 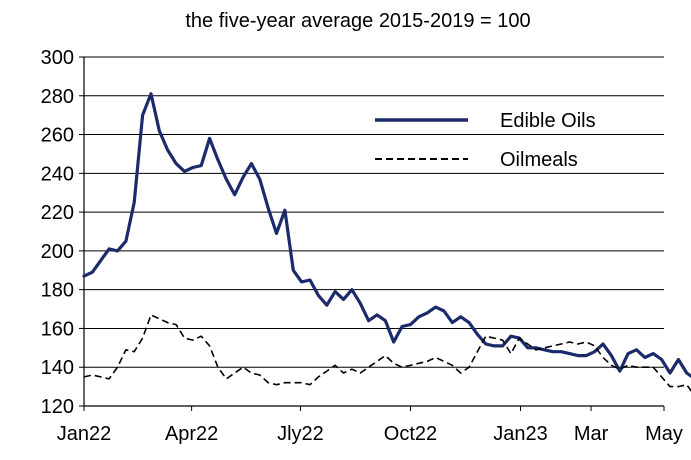 What do you see at coordinates (57, 58) in the screenshot?
I see `y-tick-label: 300` at bounding box center [57, 58].